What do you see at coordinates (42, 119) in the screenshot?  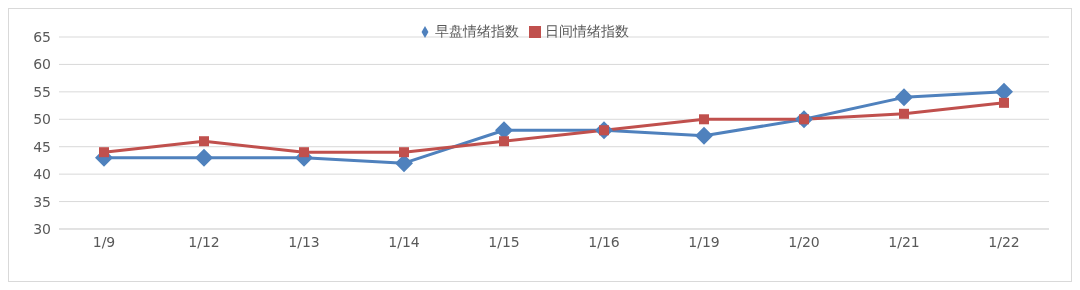 I see `y-tick-label: 50` at bounding box center [42, 119].